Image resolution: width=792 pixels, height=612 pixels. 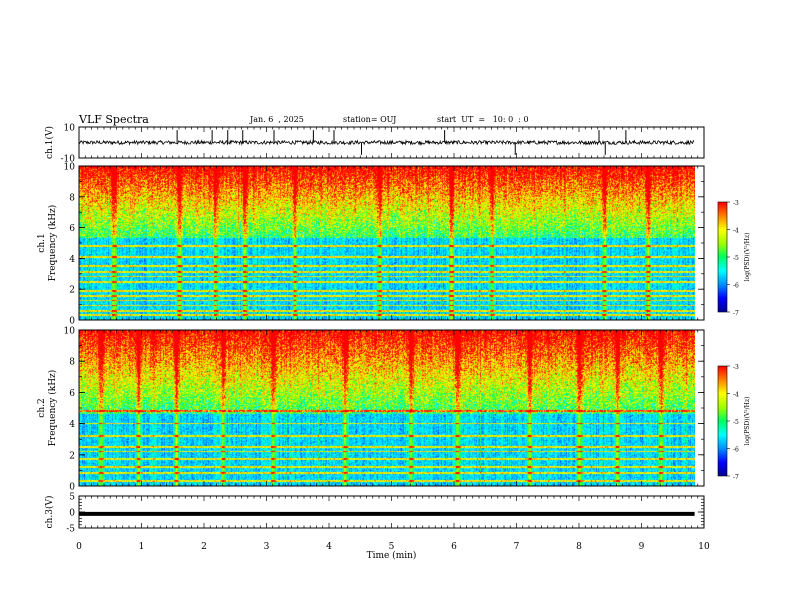 I want to click on x-tick-label: 10, so click(x=704, y=547).